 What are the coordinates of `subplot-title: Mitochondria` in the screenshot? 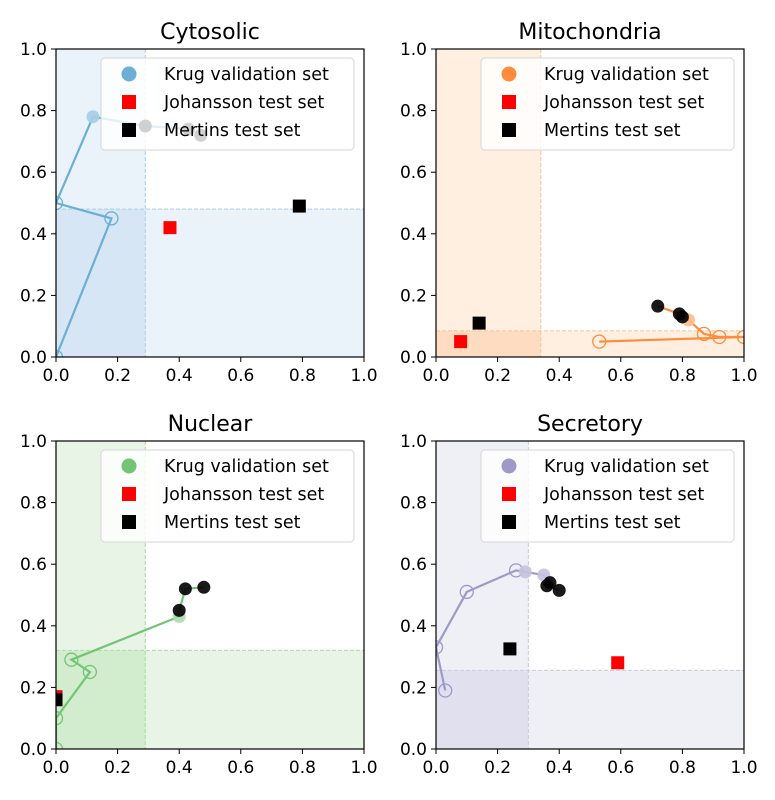 It's located at (589, 32).